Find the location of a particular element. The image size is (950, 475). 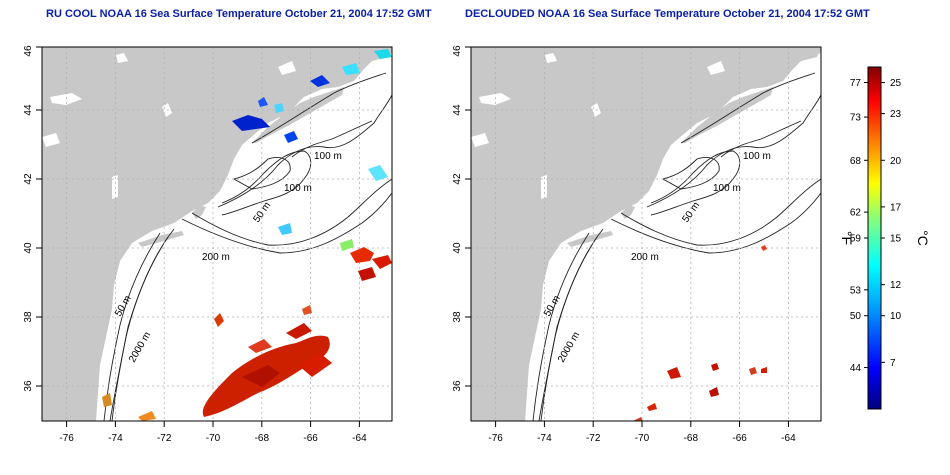

left-x-axis: -76 -74 -72 -70 -68 -66 -64 is located at coordinates (213, 432).